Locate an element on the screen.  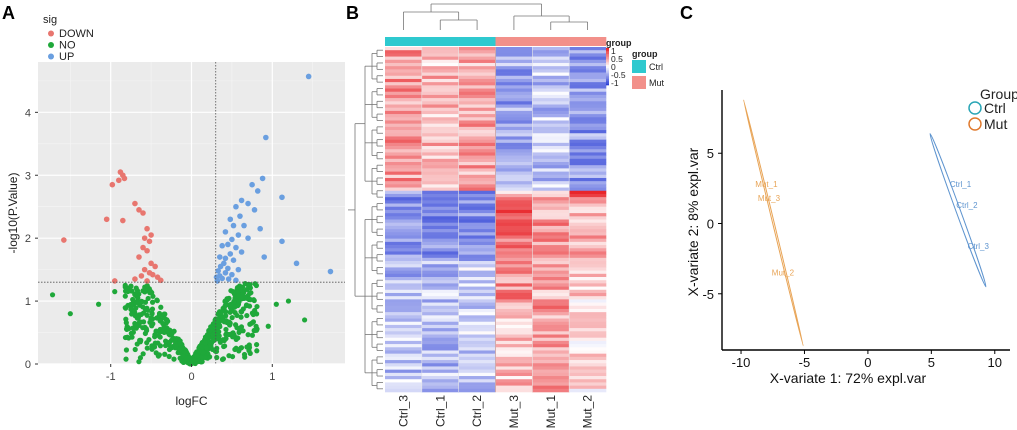
legend-label: NO is located at coordinates (67, 46).